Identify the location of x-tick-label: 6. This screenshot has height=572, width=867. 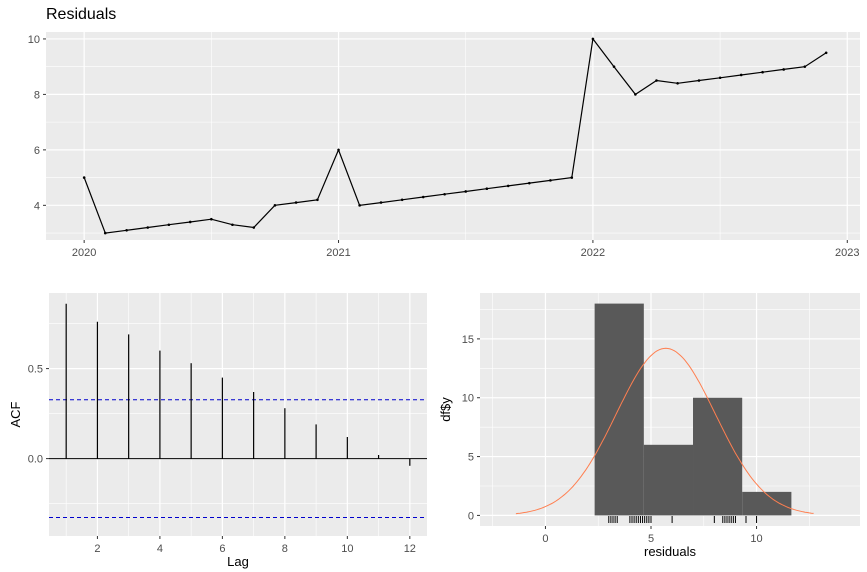
(222, 549).